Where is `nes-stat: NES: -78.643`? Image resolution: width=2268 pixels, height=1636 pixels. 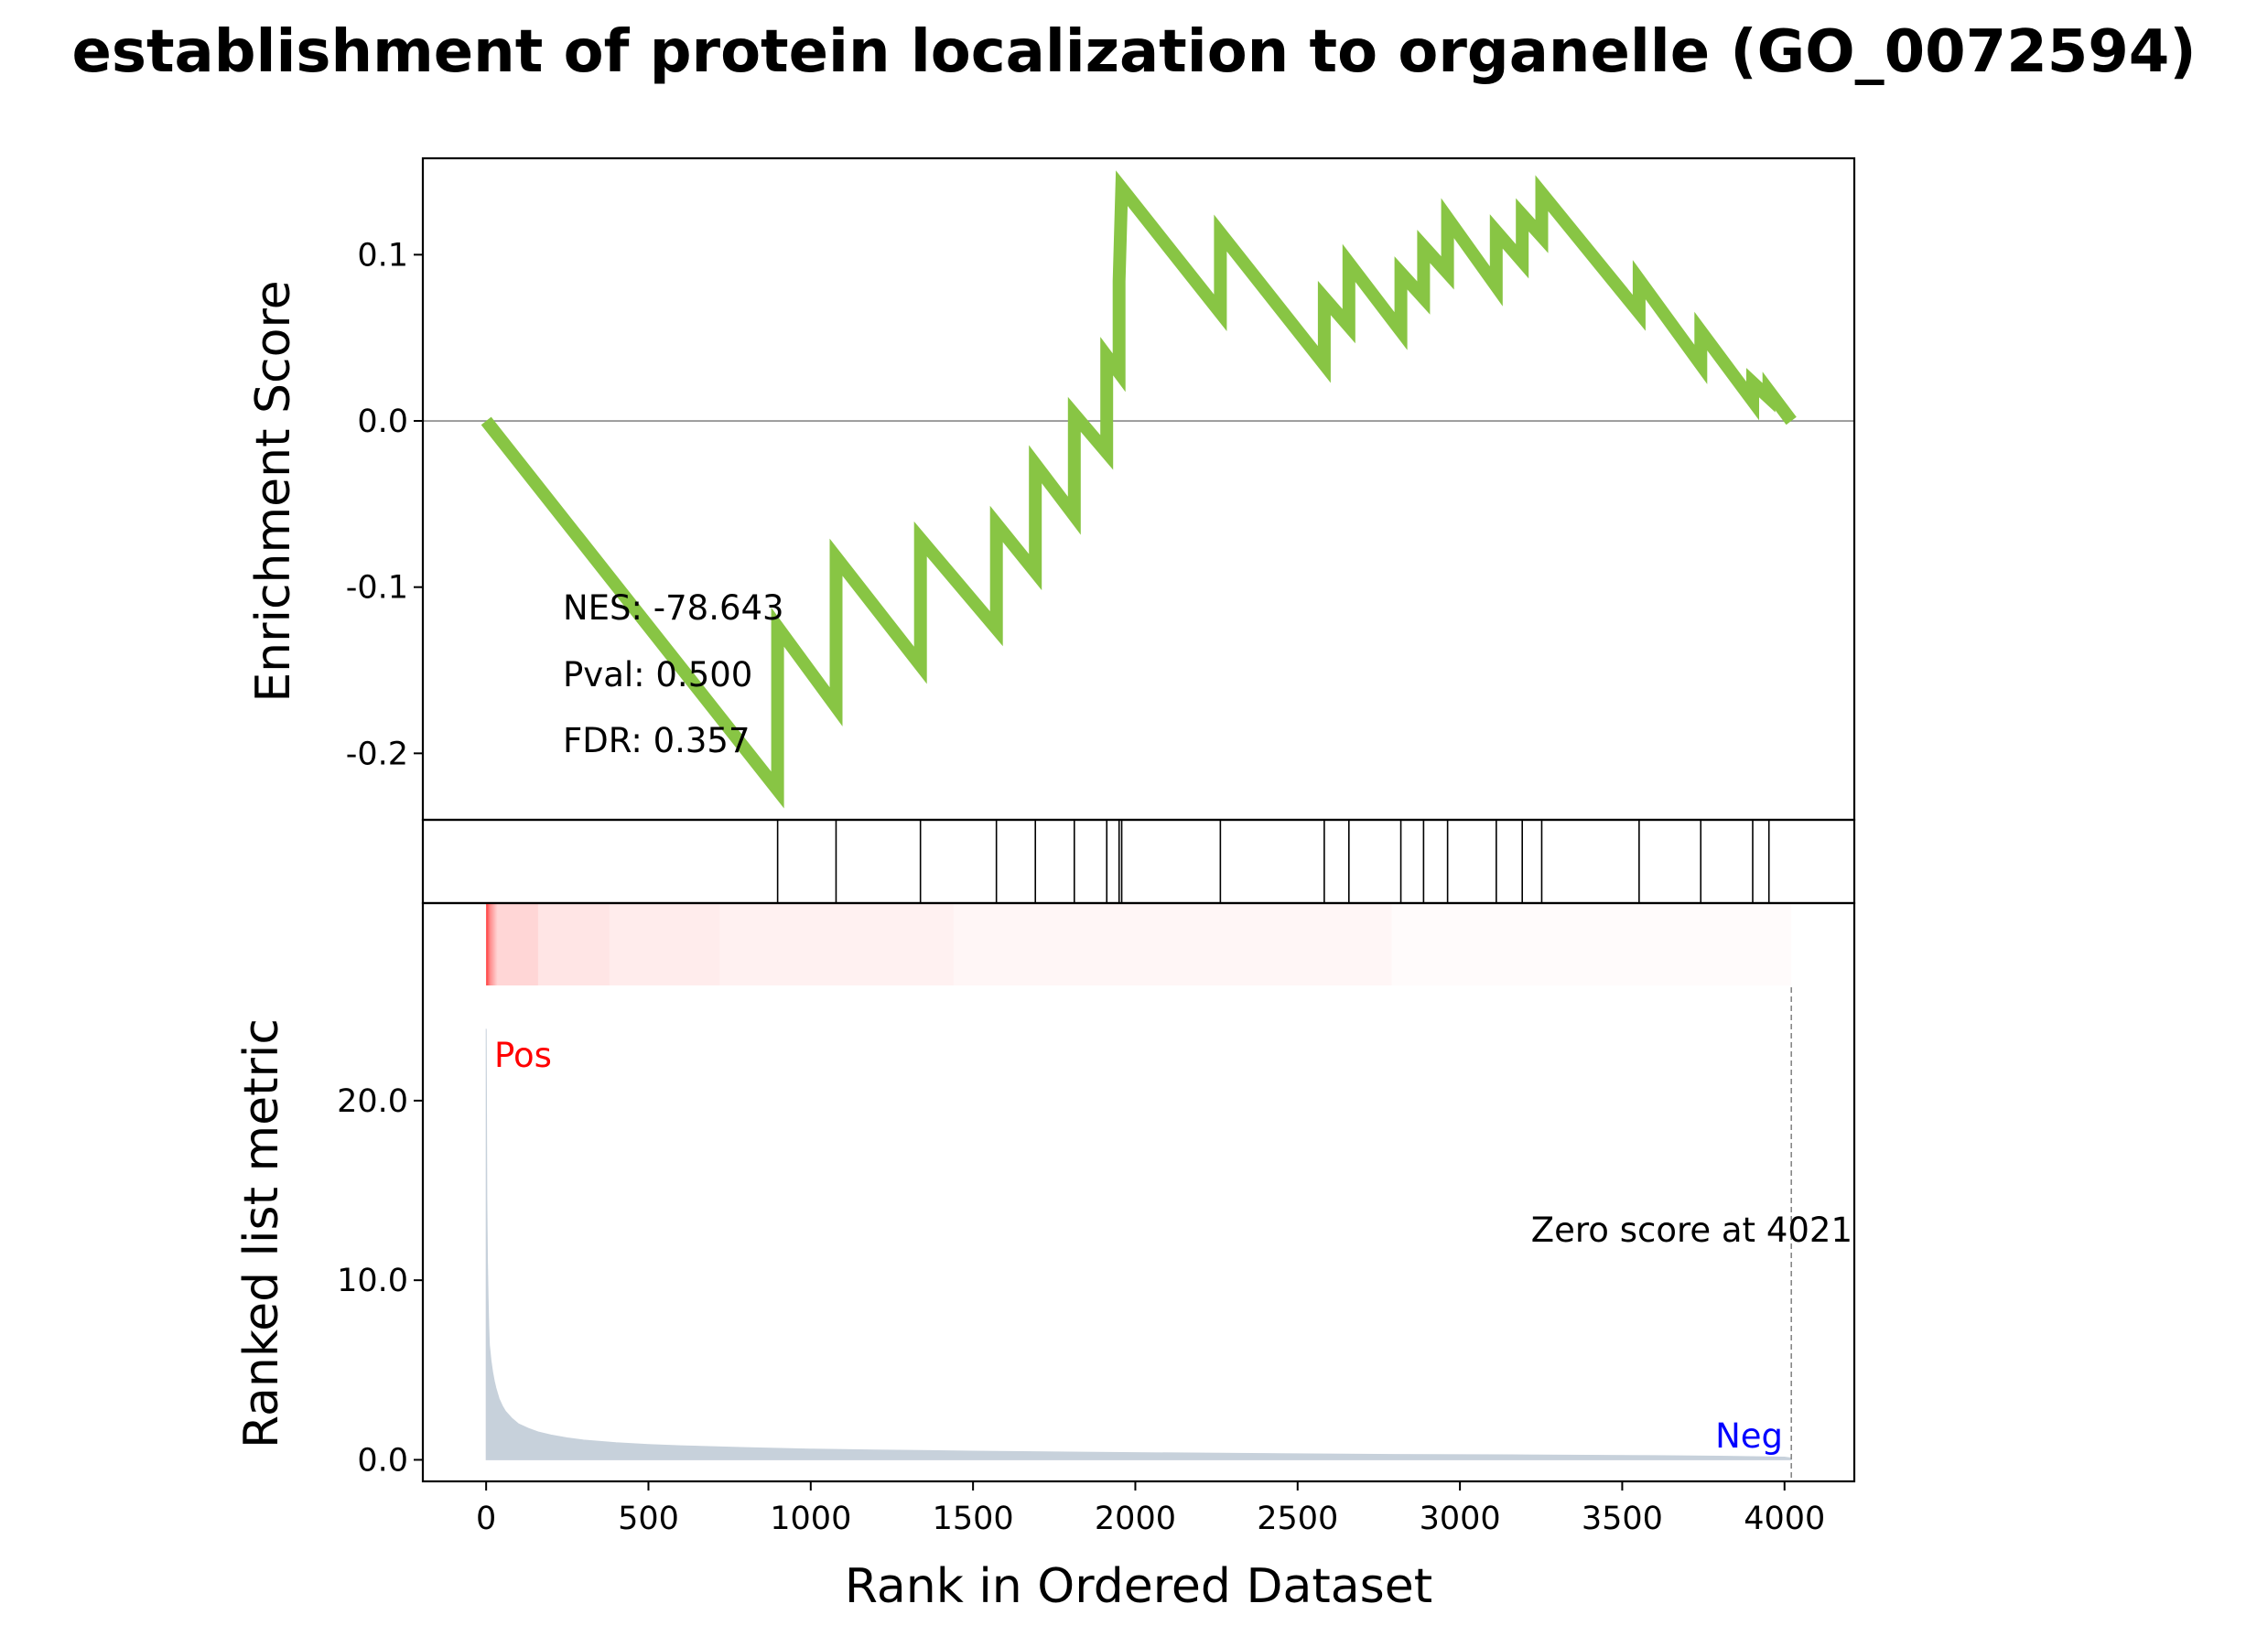
nes-stat: NES: -78.643 is located at coordinates (673, 608).